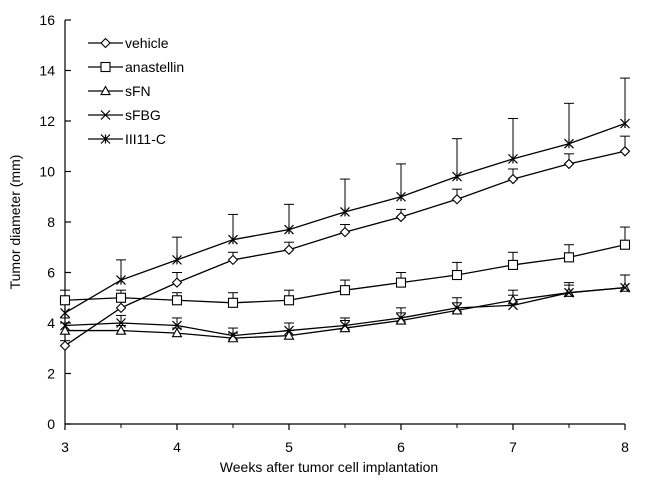  What do you see at coordinates (51, 424) in the screenshot?
I see `y-tick-label: 0` at bounding box center [51, 424].